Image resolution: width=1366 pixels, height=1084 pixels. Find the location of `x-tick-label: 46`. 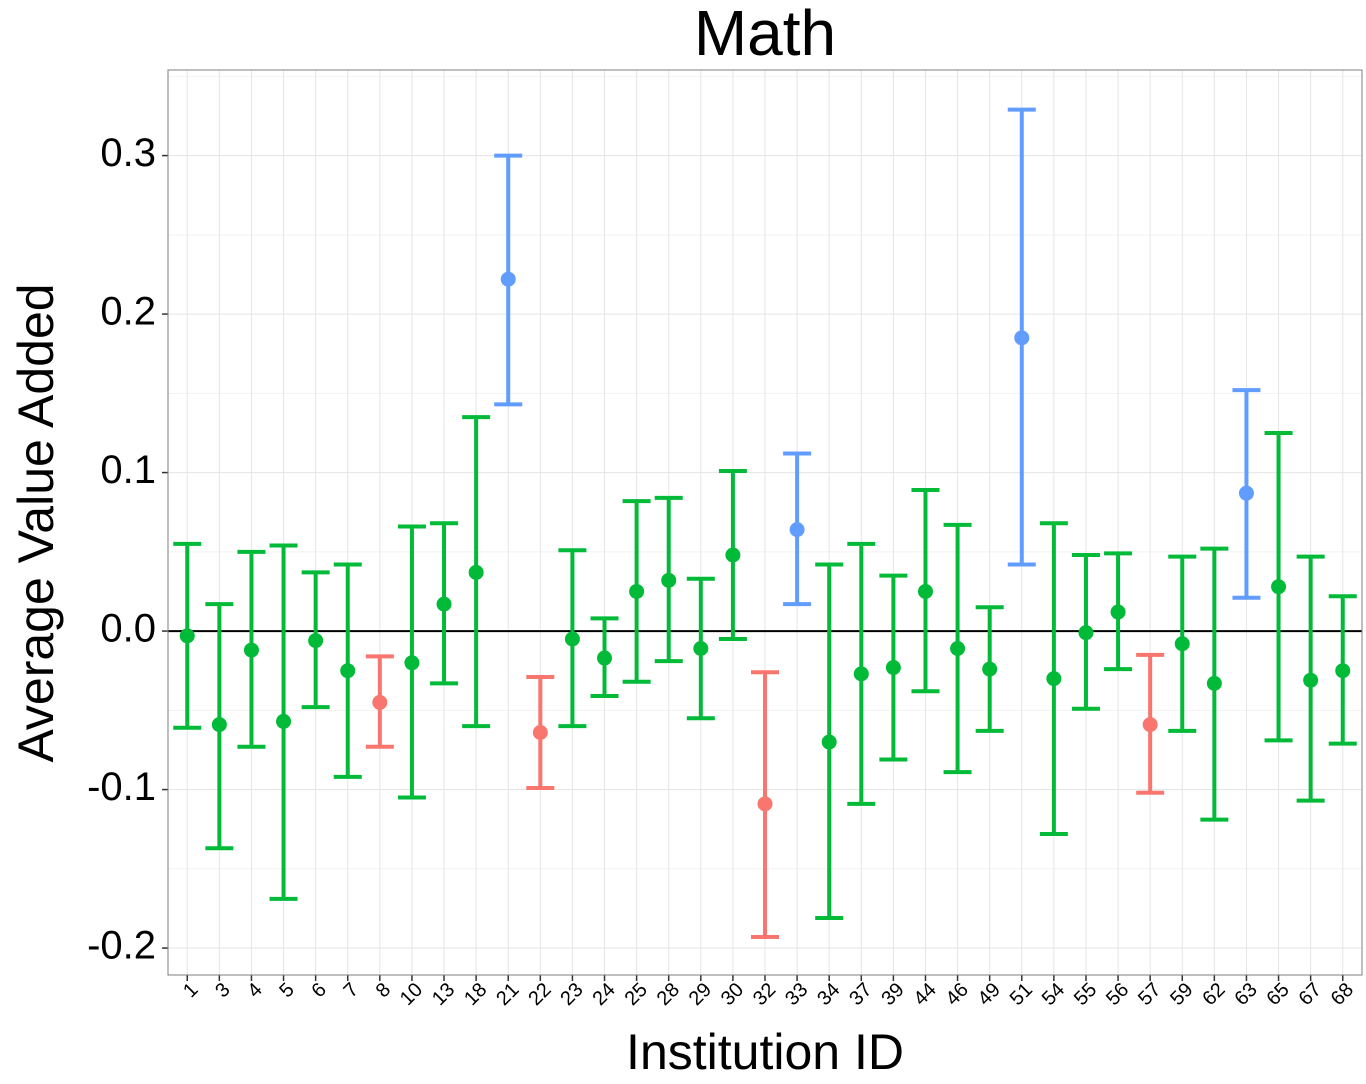

x-tick-label: 46 is located at coordinates (957, 994).